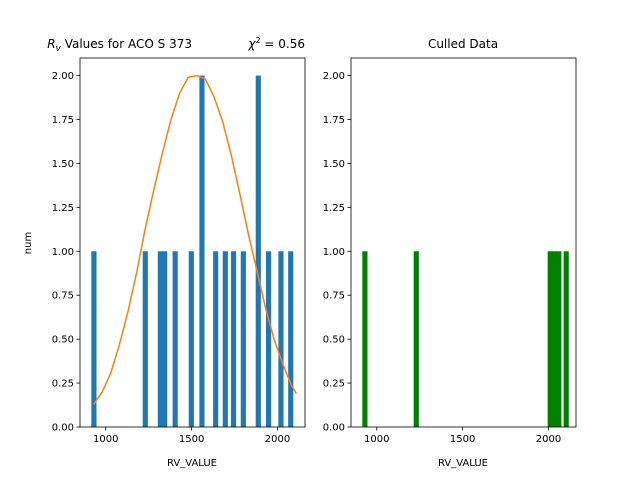 Image resolution: width=640 pixels, height=480 pixels. What do you see at coordinates (334, 428) in the screenshot?
I see `right-y-tick-label-0: 0.00` at bounding box center [334, 428].